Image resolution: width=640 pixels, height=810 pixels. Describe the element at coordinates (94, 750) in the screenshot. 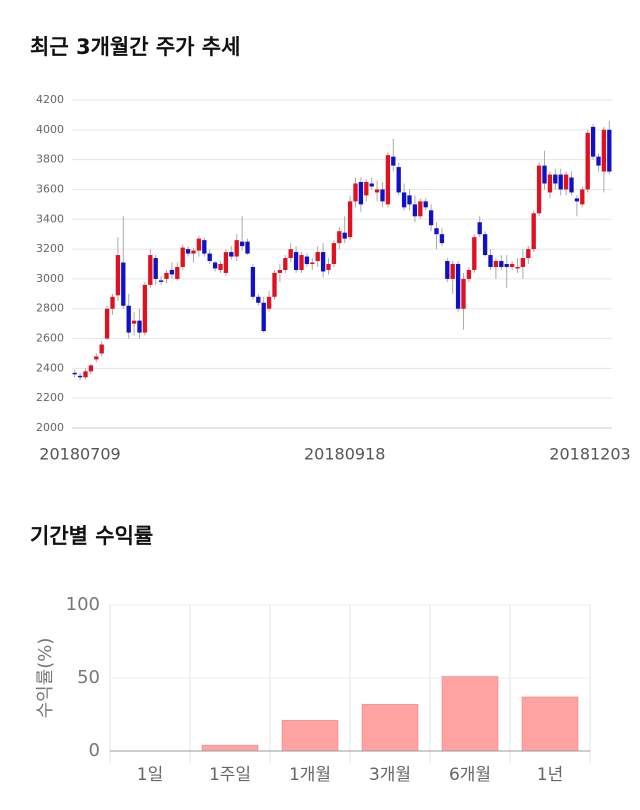

I see `y-tick-label: 0` at that location.